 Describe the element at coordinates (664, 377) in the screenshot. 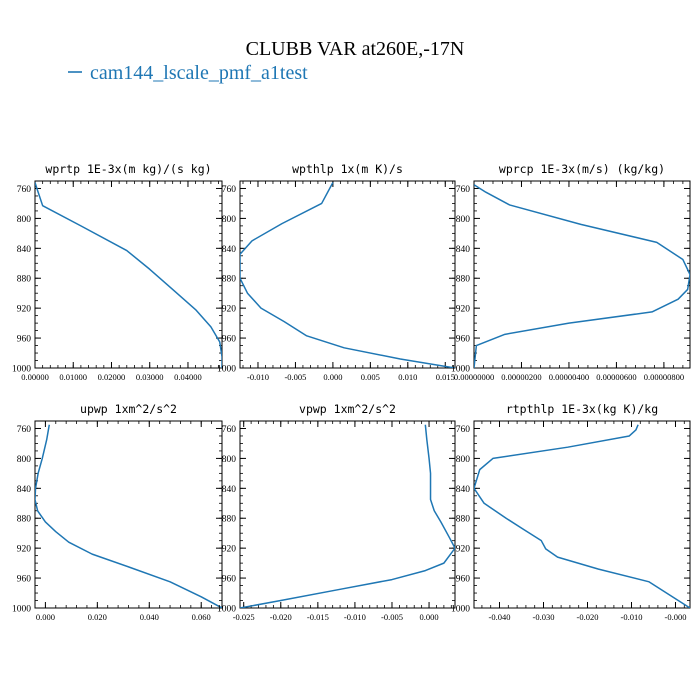

I see `x-tick-label: 0.00000800` at that location.